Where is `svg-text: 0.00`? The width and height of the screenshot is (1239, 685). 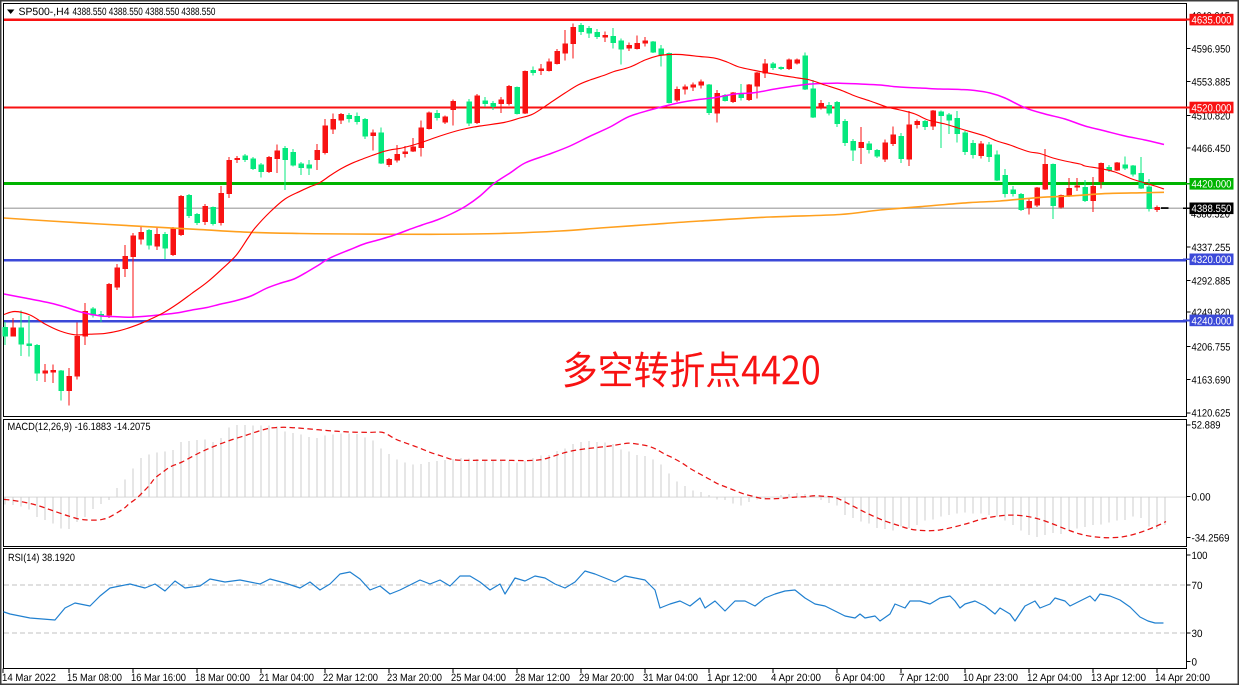
svg-text: 0.00 is located at coordinates (1201, 498).